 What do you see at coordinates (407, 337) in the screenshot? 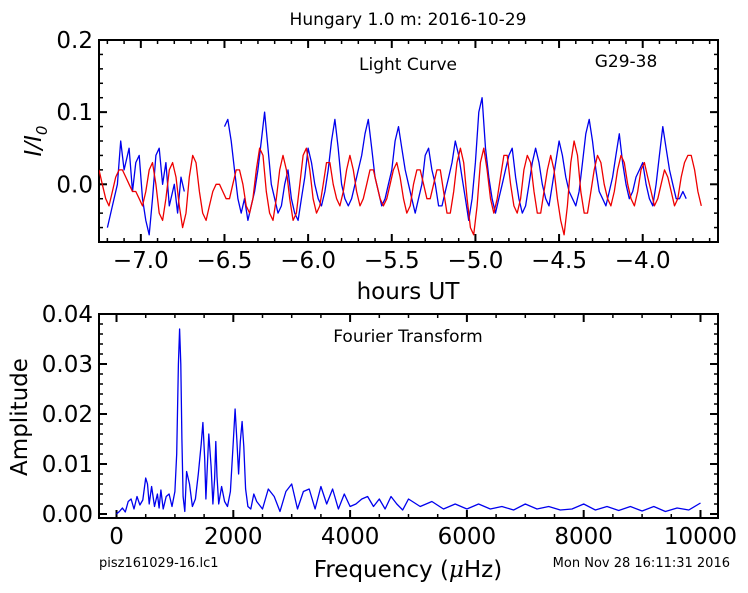
I see `fourier-annotation: Fourier Transform` at bounding box center [407, 337].